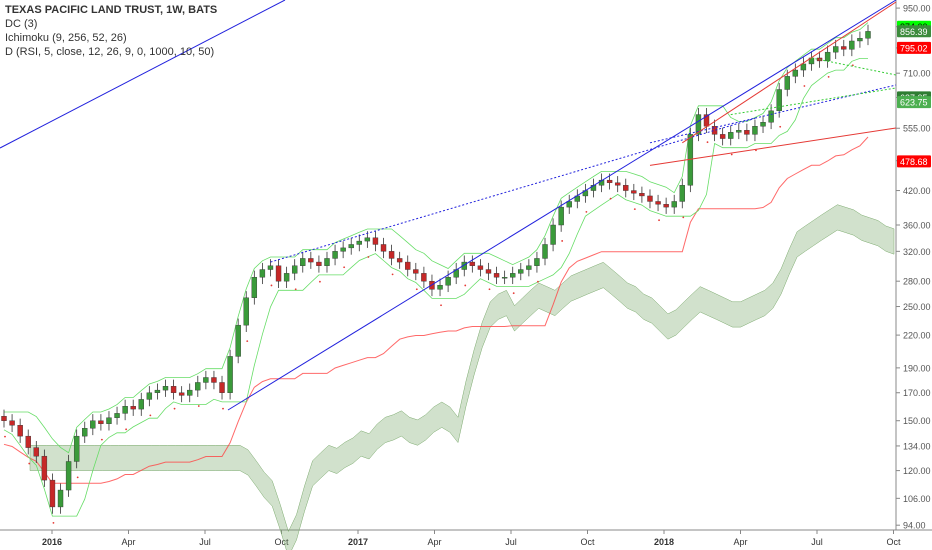 The width and height of the screenshot is (932, 550). Describe the element at coordinates (917, 191) in the screenshot. I see `y-tick-label: 420.00` at that location.